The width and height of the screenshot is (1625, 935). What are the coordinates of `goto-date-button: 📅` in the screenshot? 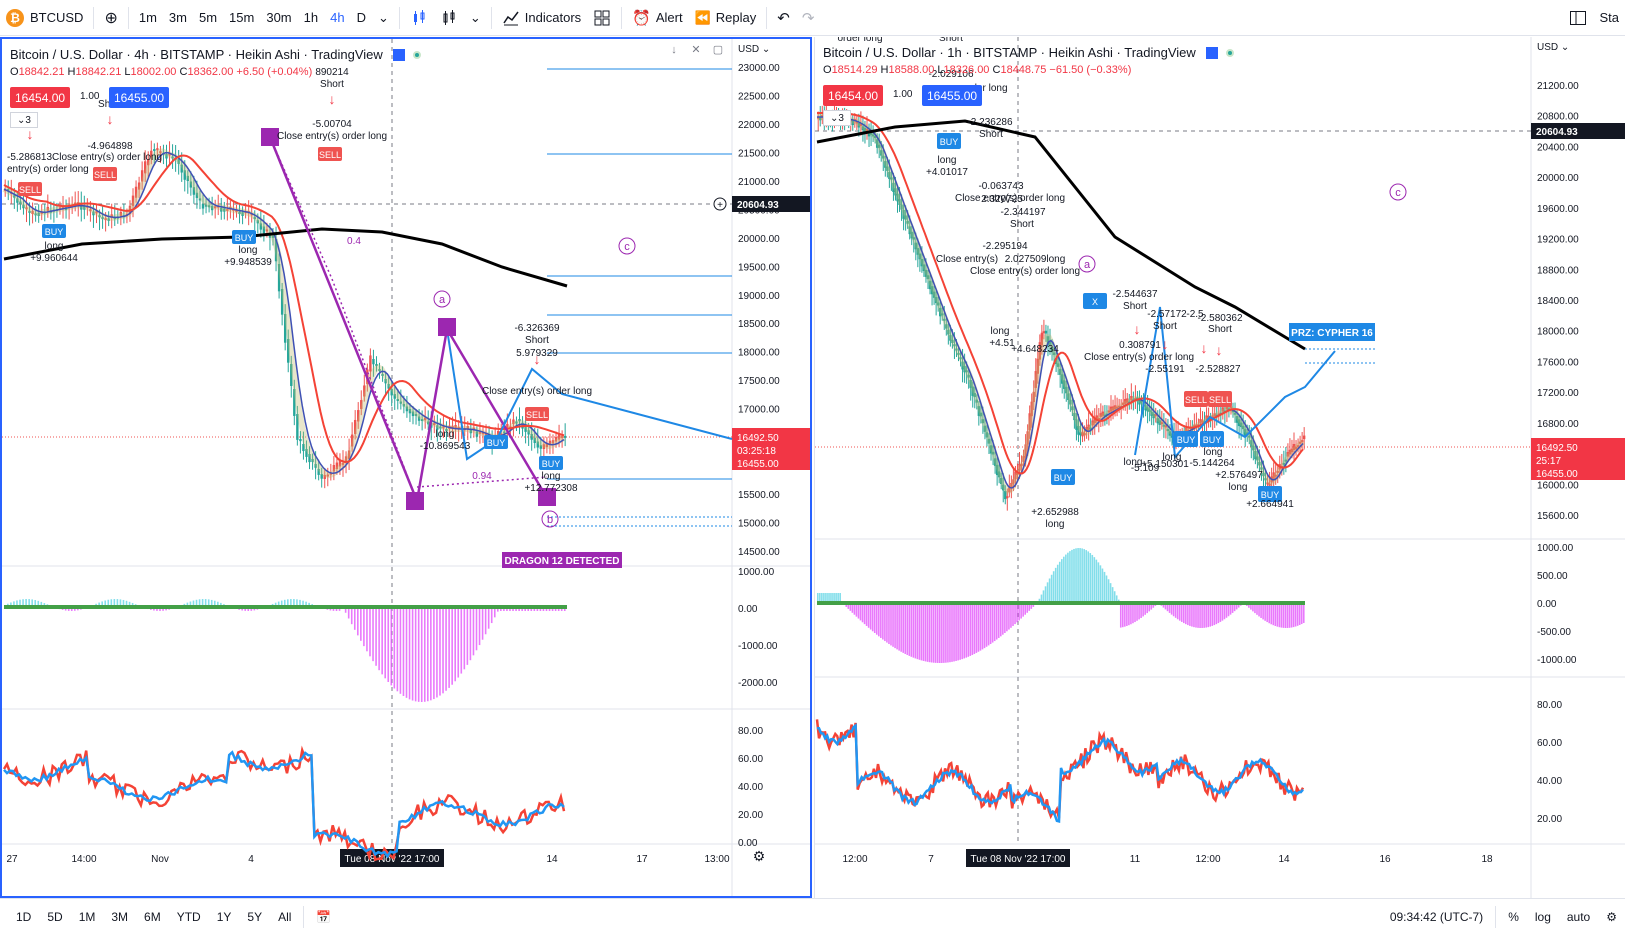 It's located at (323, 917).